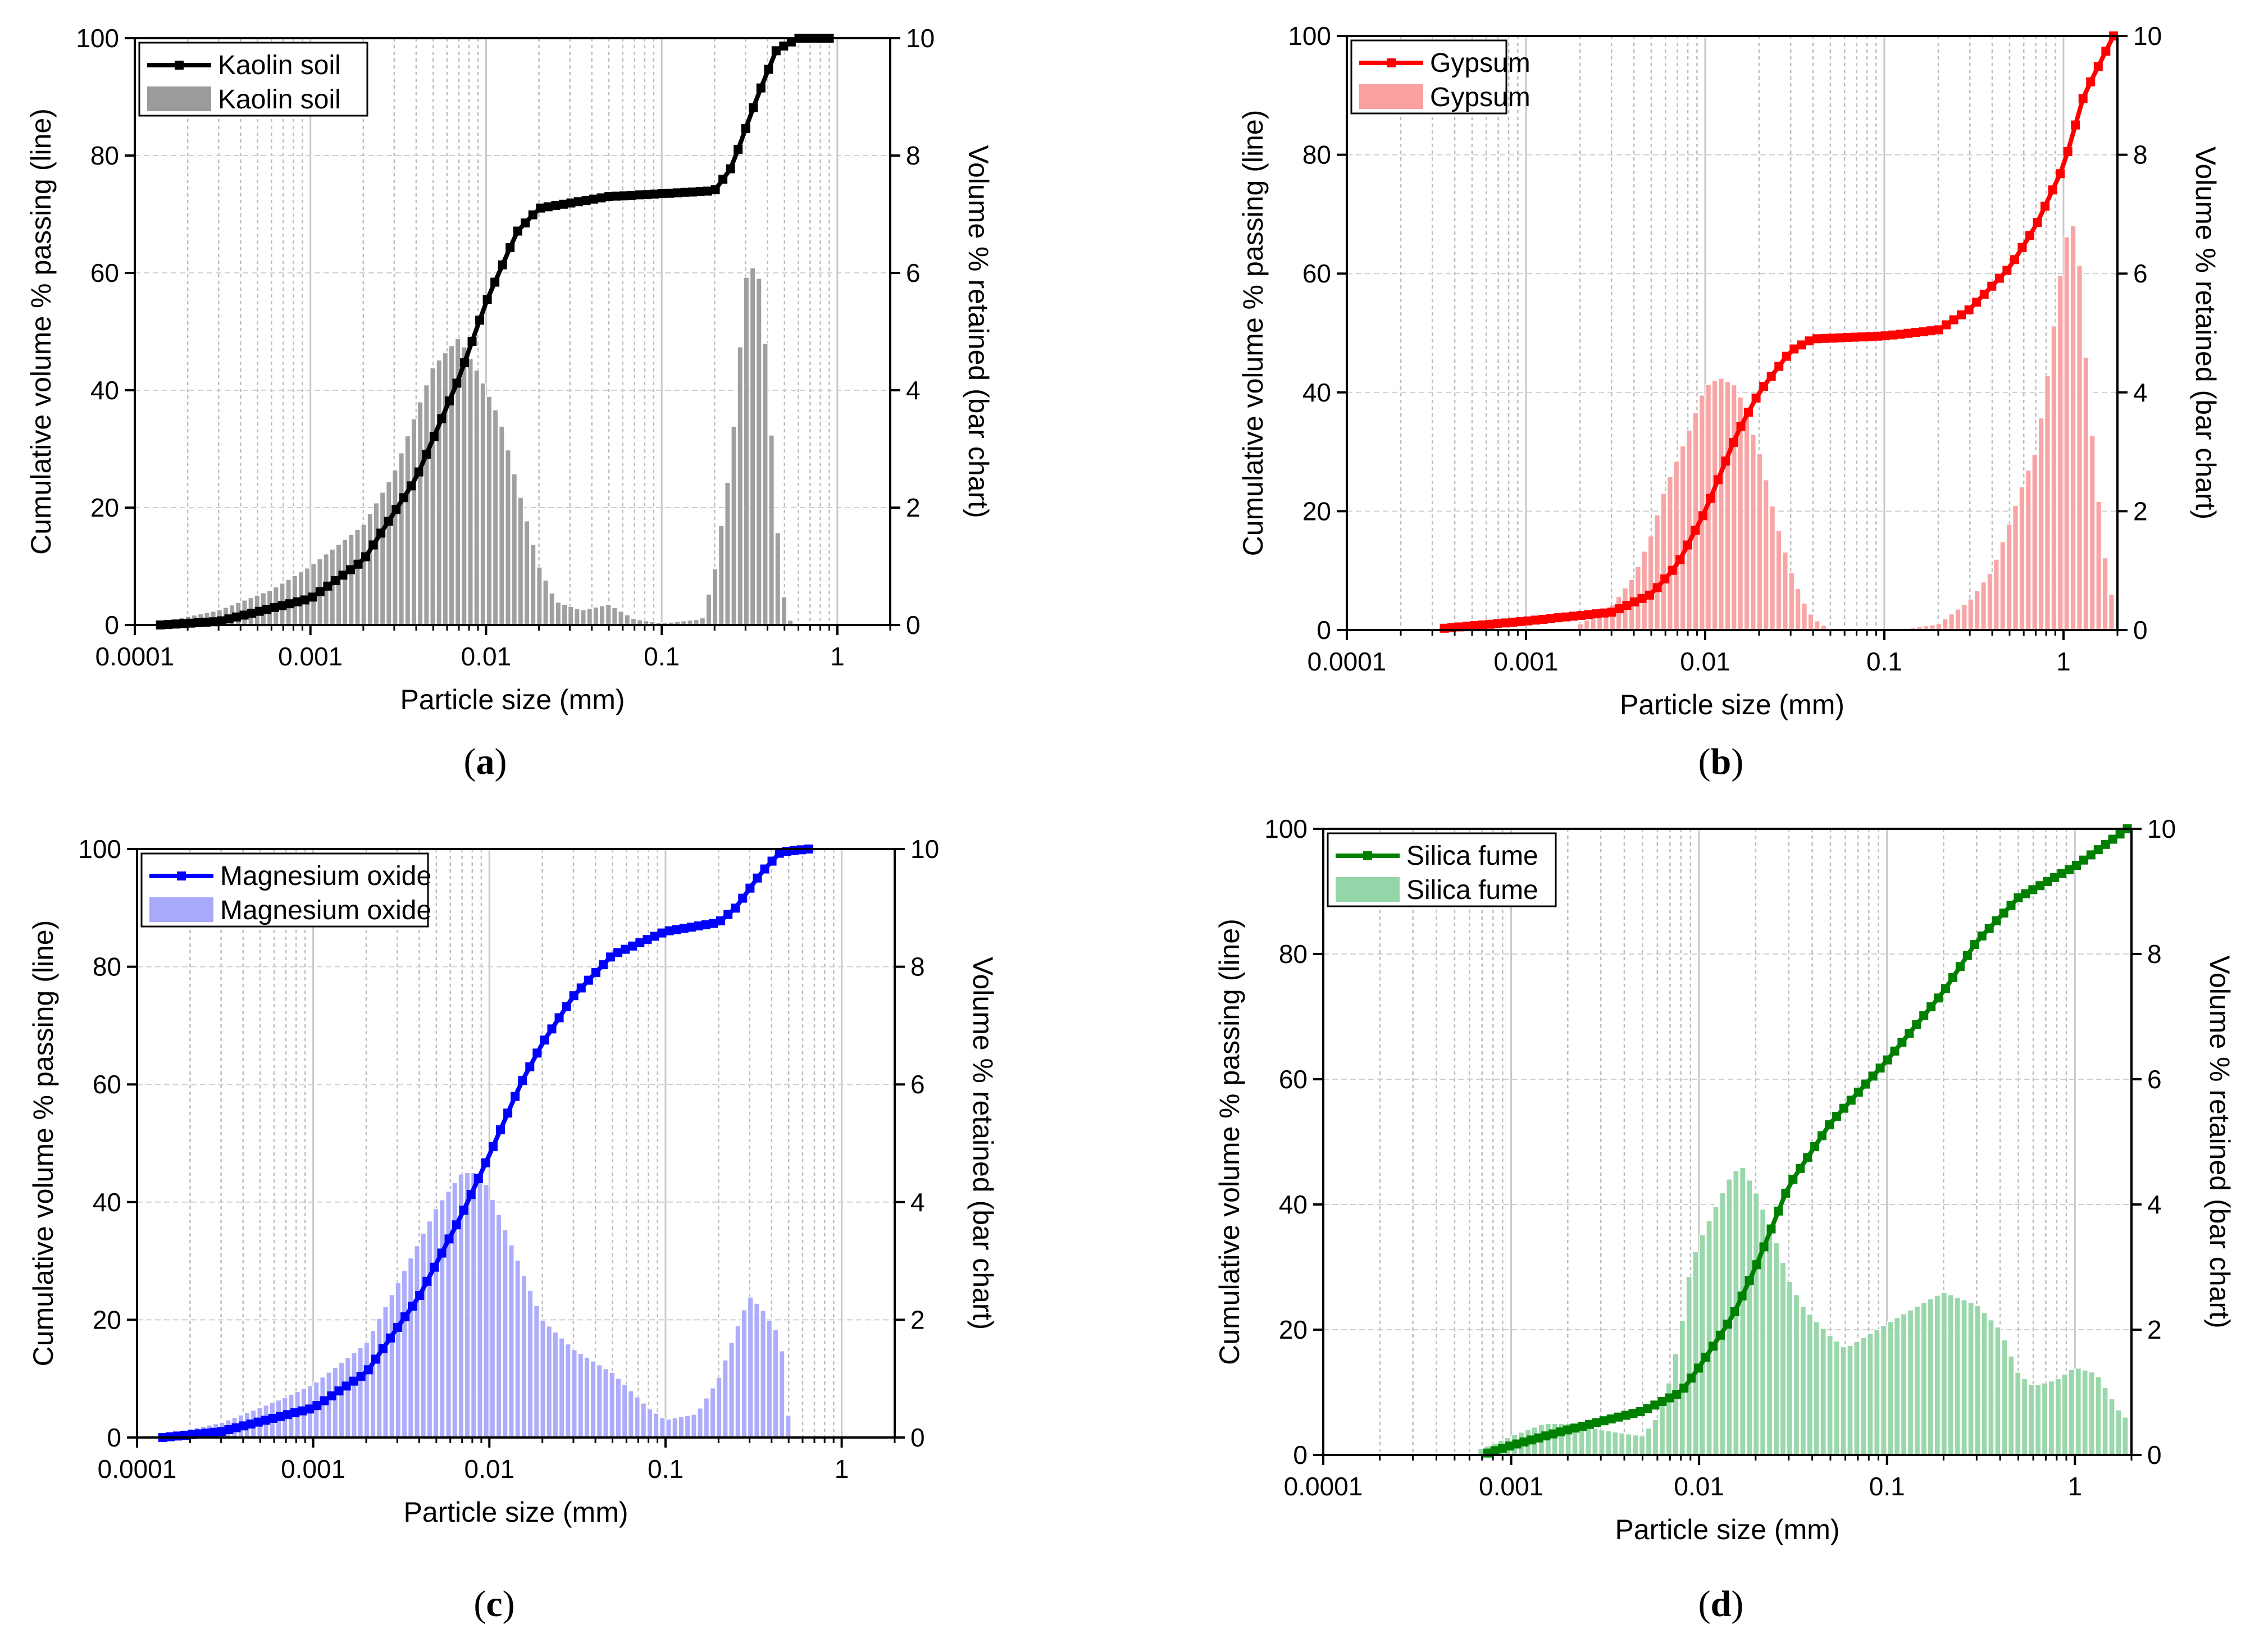  What do you see at coordinates (1721, 761) in the screenshot?
I see `panel-b-caption-letter: b` at bounding box center [1721, 761].